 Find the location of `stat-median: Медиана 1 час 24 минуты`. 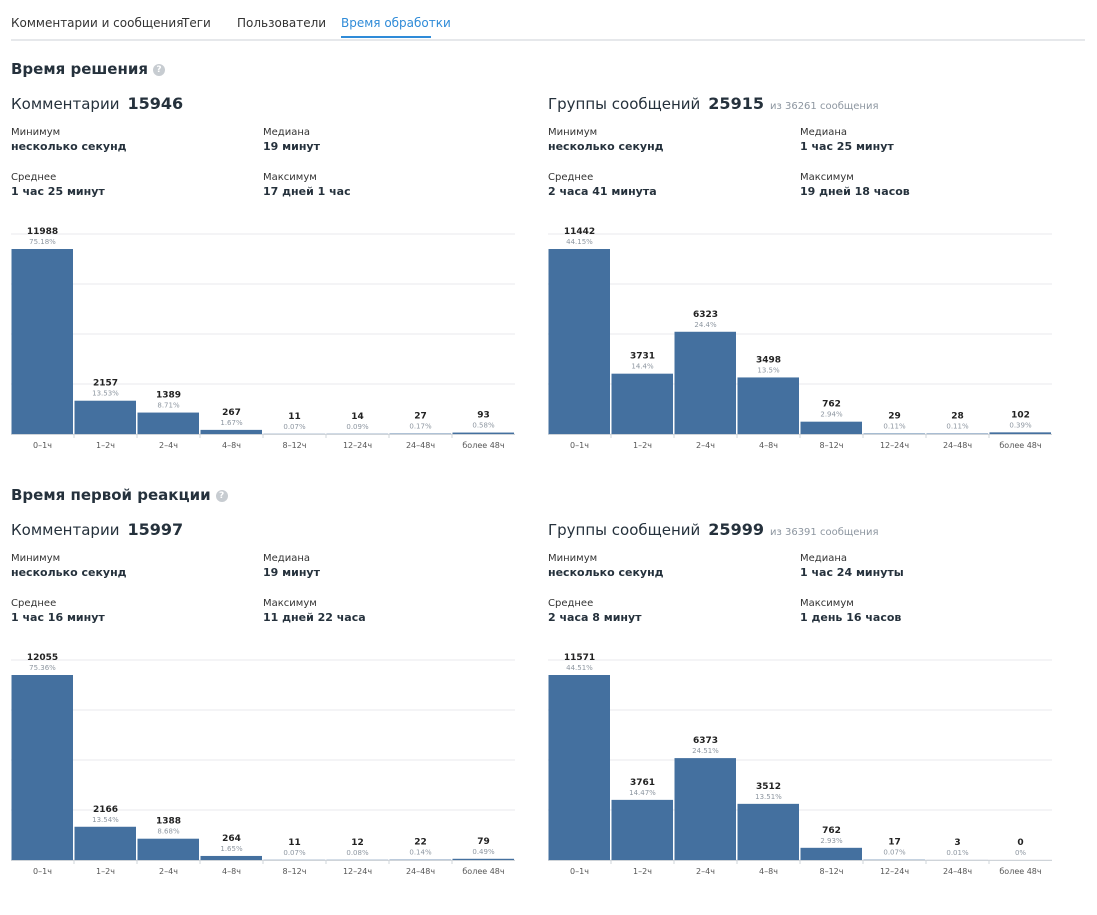

stat-median: Медиана 1 час 24 минуты is located at coordinates (852, 566).